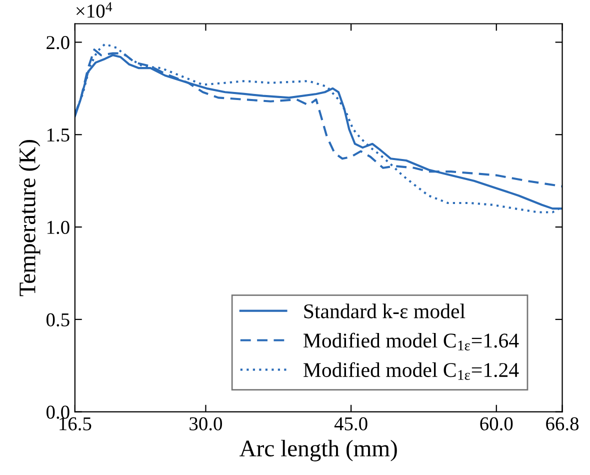  What do you see at coordinates (58, 319) in the screenshot?
I see `y-tick-label: 0.5` at bounding box center [58, 319].